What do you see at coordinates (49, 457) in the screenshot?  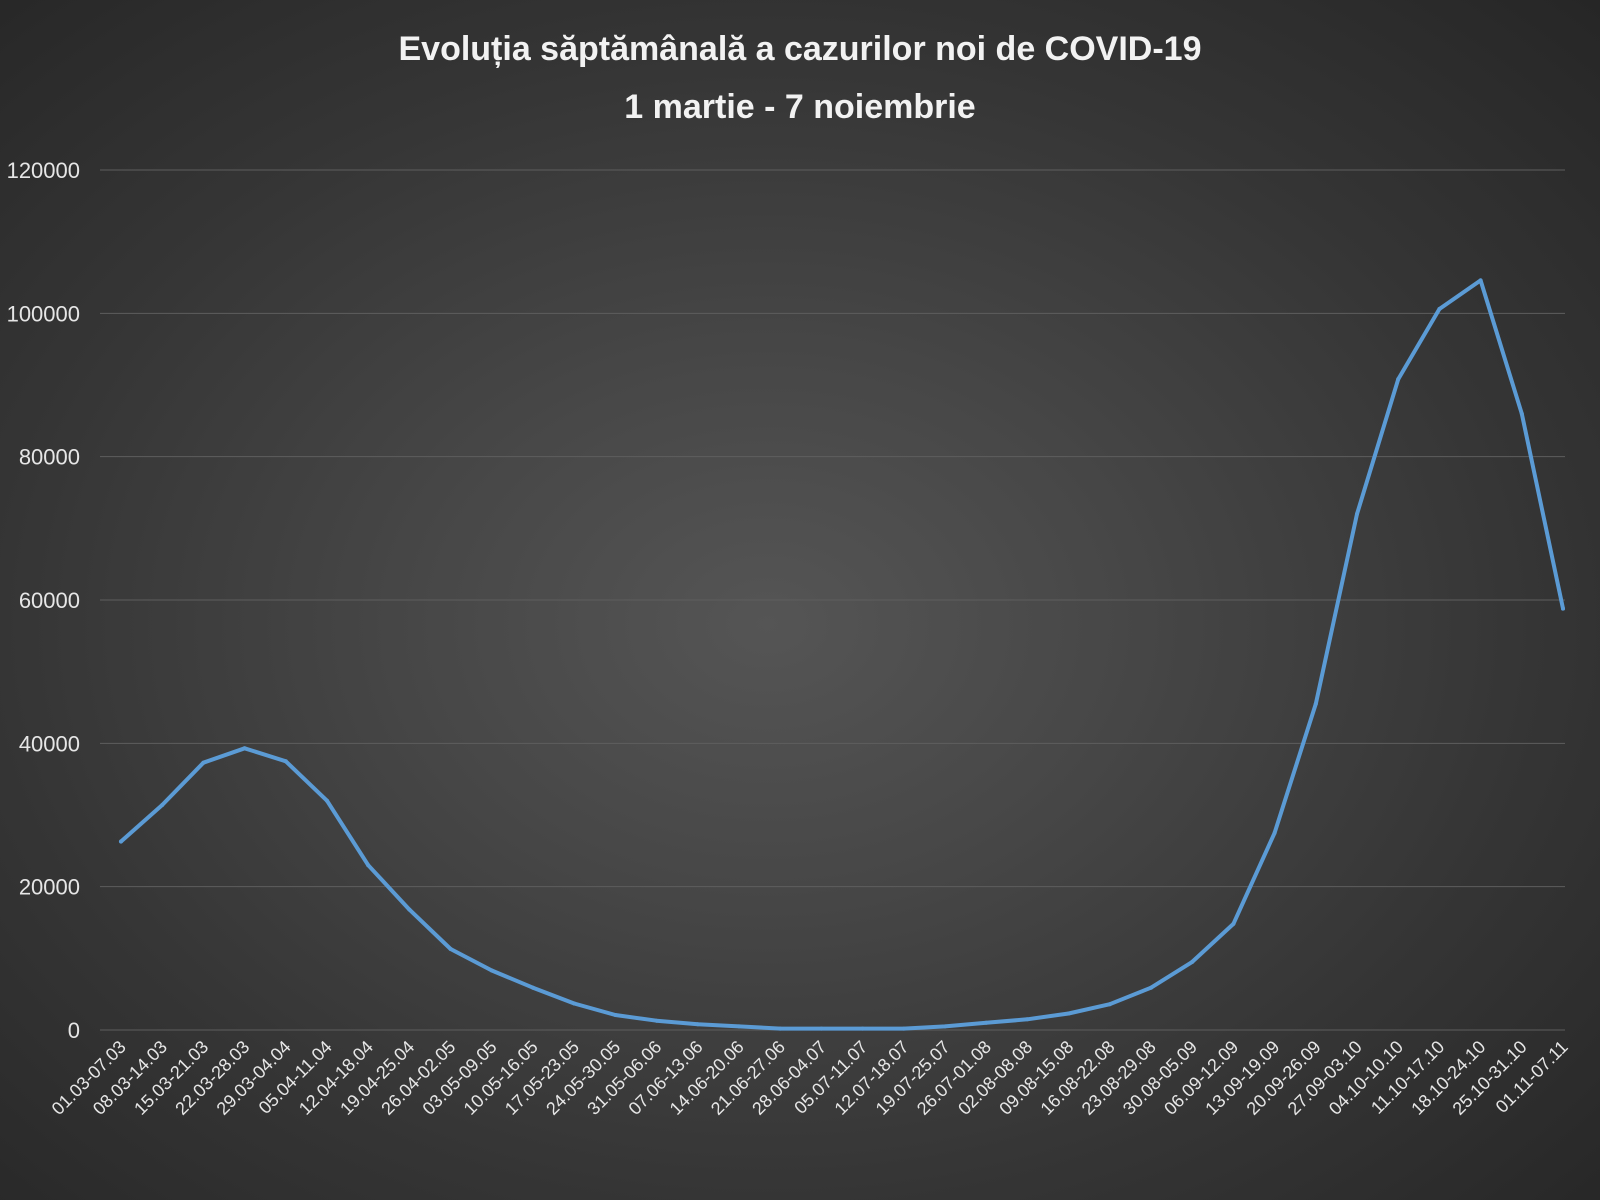 I see `y-tick-label: 80000` at bounding box center [49, 457].